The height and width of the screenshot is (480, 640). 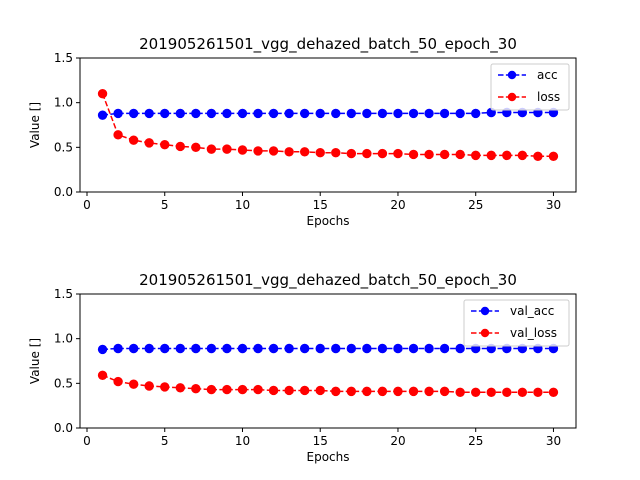 What do you see at coordinates (553, 205) in the screenshot?
I see `x-tick-label: 30` at bounding box center [553, 205].